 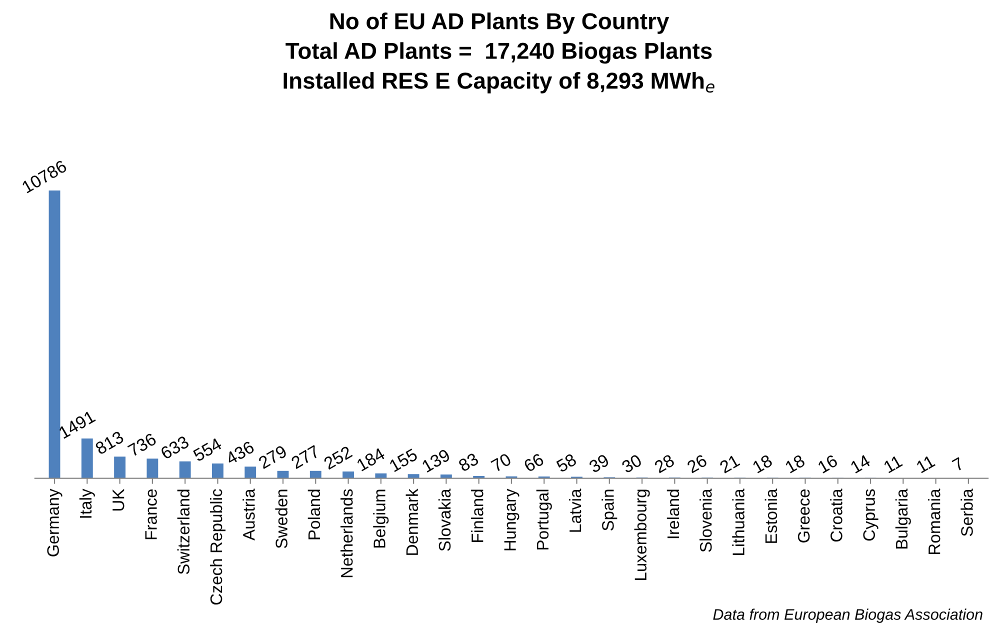 What do you see at coordinates (281, 519) in the screenshot?
I see `x-tick-label: Sweden` at bounding box center [281, 519].